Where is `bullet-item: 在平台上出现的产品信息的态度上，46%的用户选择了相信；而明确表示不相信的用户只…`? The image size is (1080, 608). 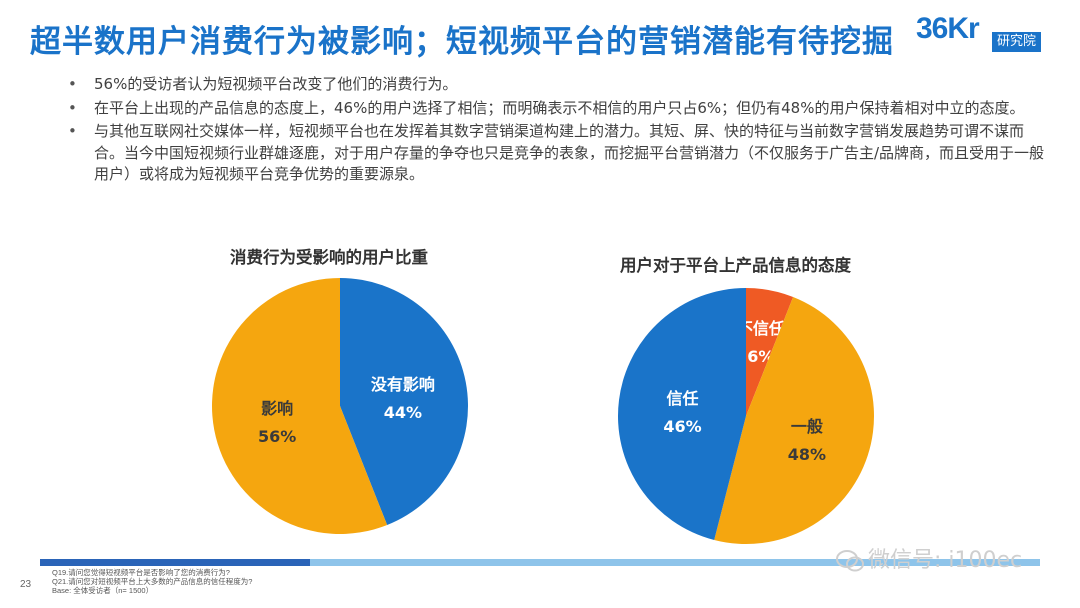
bullet-item: 在平台上出现的产品信息的态度上，46%的用户选择了相信；而明确表示不相信的用户只… is located at coordinates (560, 109).